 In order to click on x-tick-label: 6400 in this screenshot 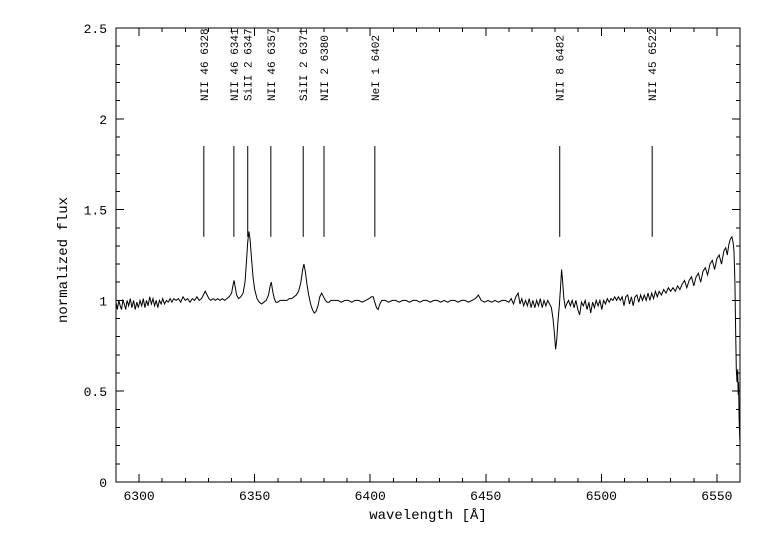, I will do `click(370, 496)`.